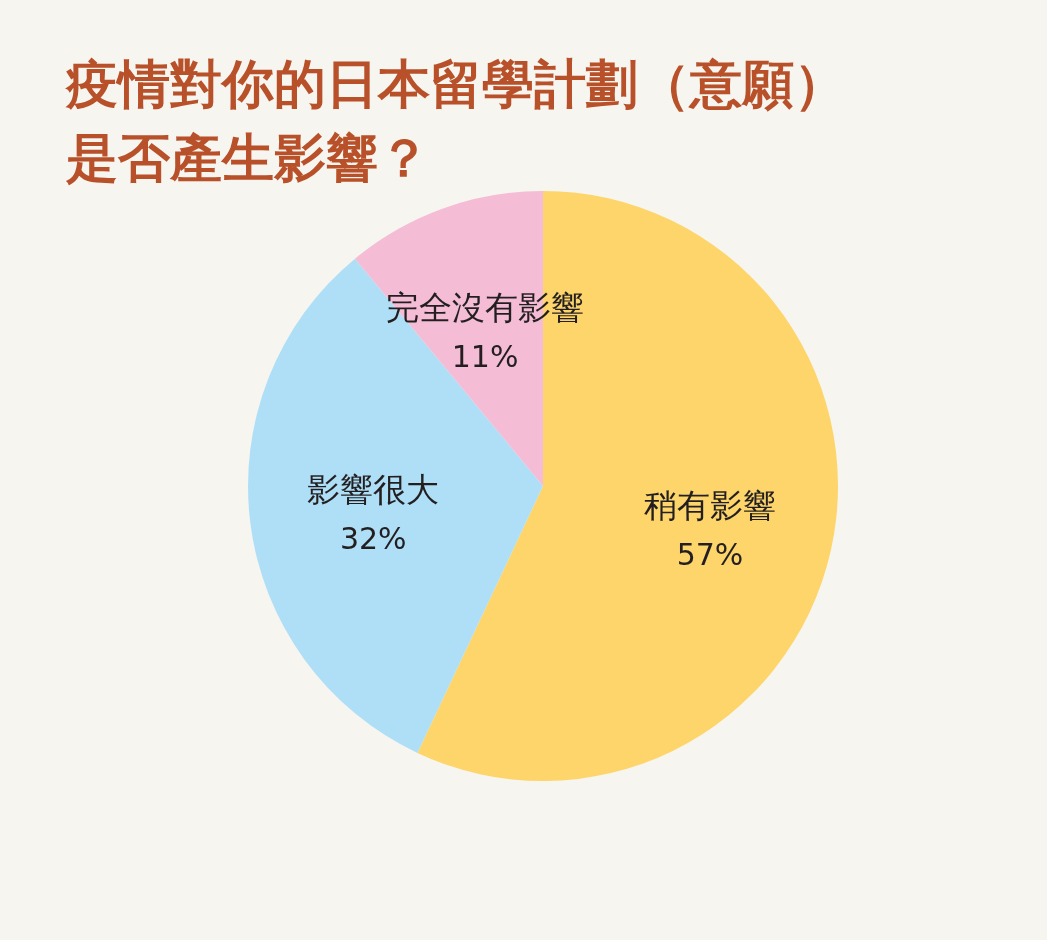  What do you see at coordinates (485, 308) in the screenshot?
I see `slice-label: 完全沒有影響` at bounding box center [485, 308].